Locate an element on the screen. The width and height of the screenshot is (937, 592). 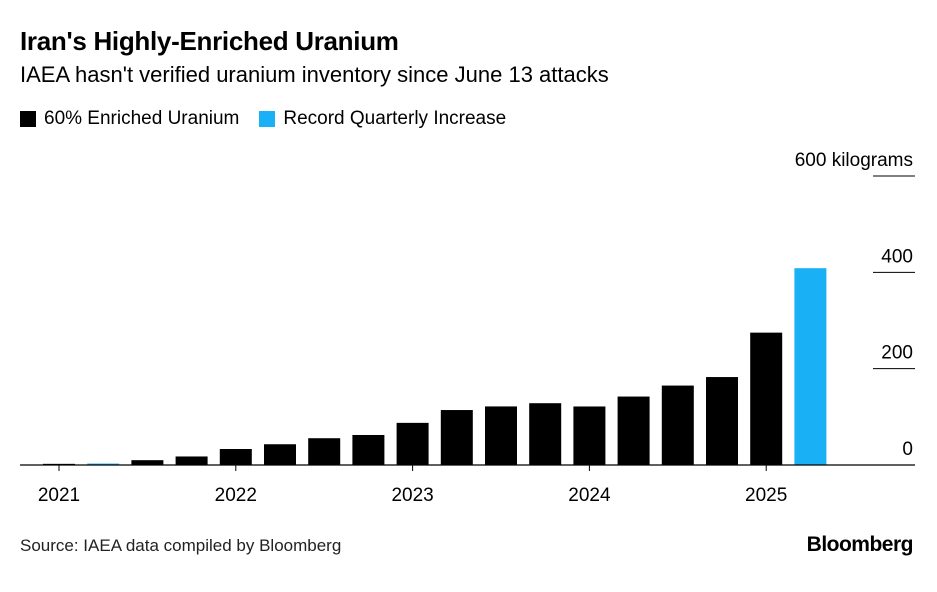
y-tick-label: 400 is located at coordinates (897, 256).